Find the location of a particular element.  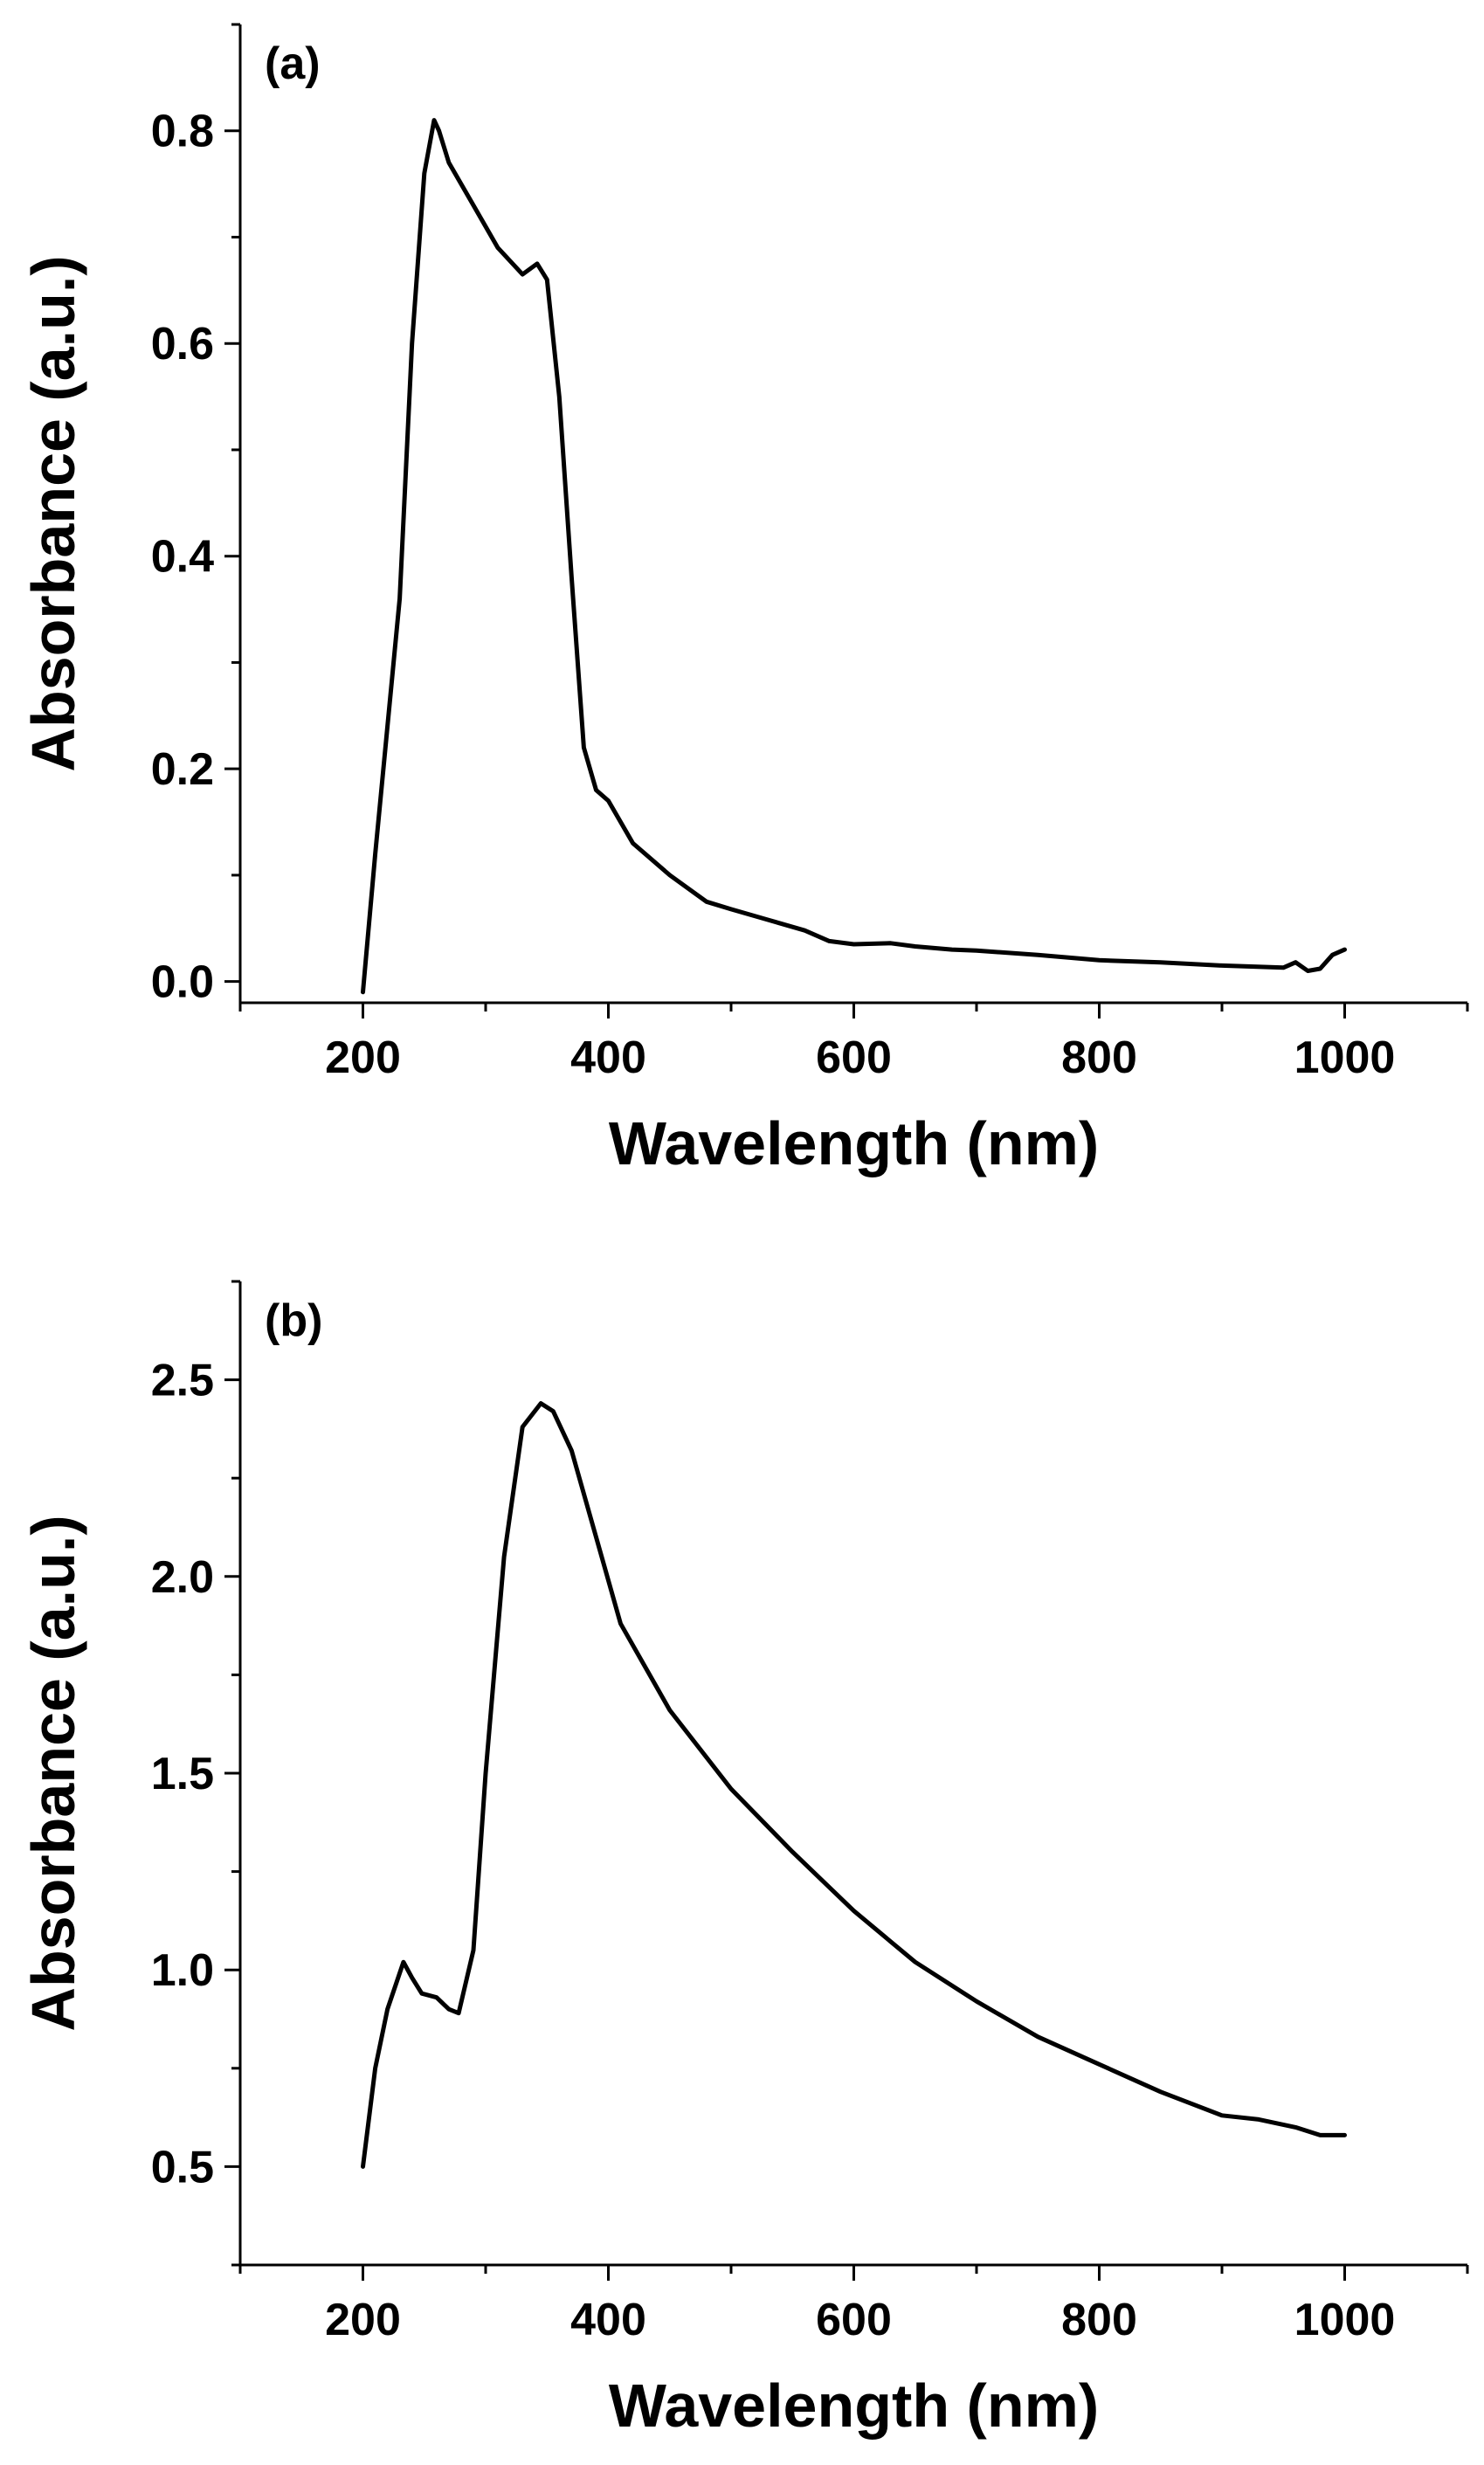

panel-b-y-tick-label: 2.5 is located at coordinates (182, 1381).